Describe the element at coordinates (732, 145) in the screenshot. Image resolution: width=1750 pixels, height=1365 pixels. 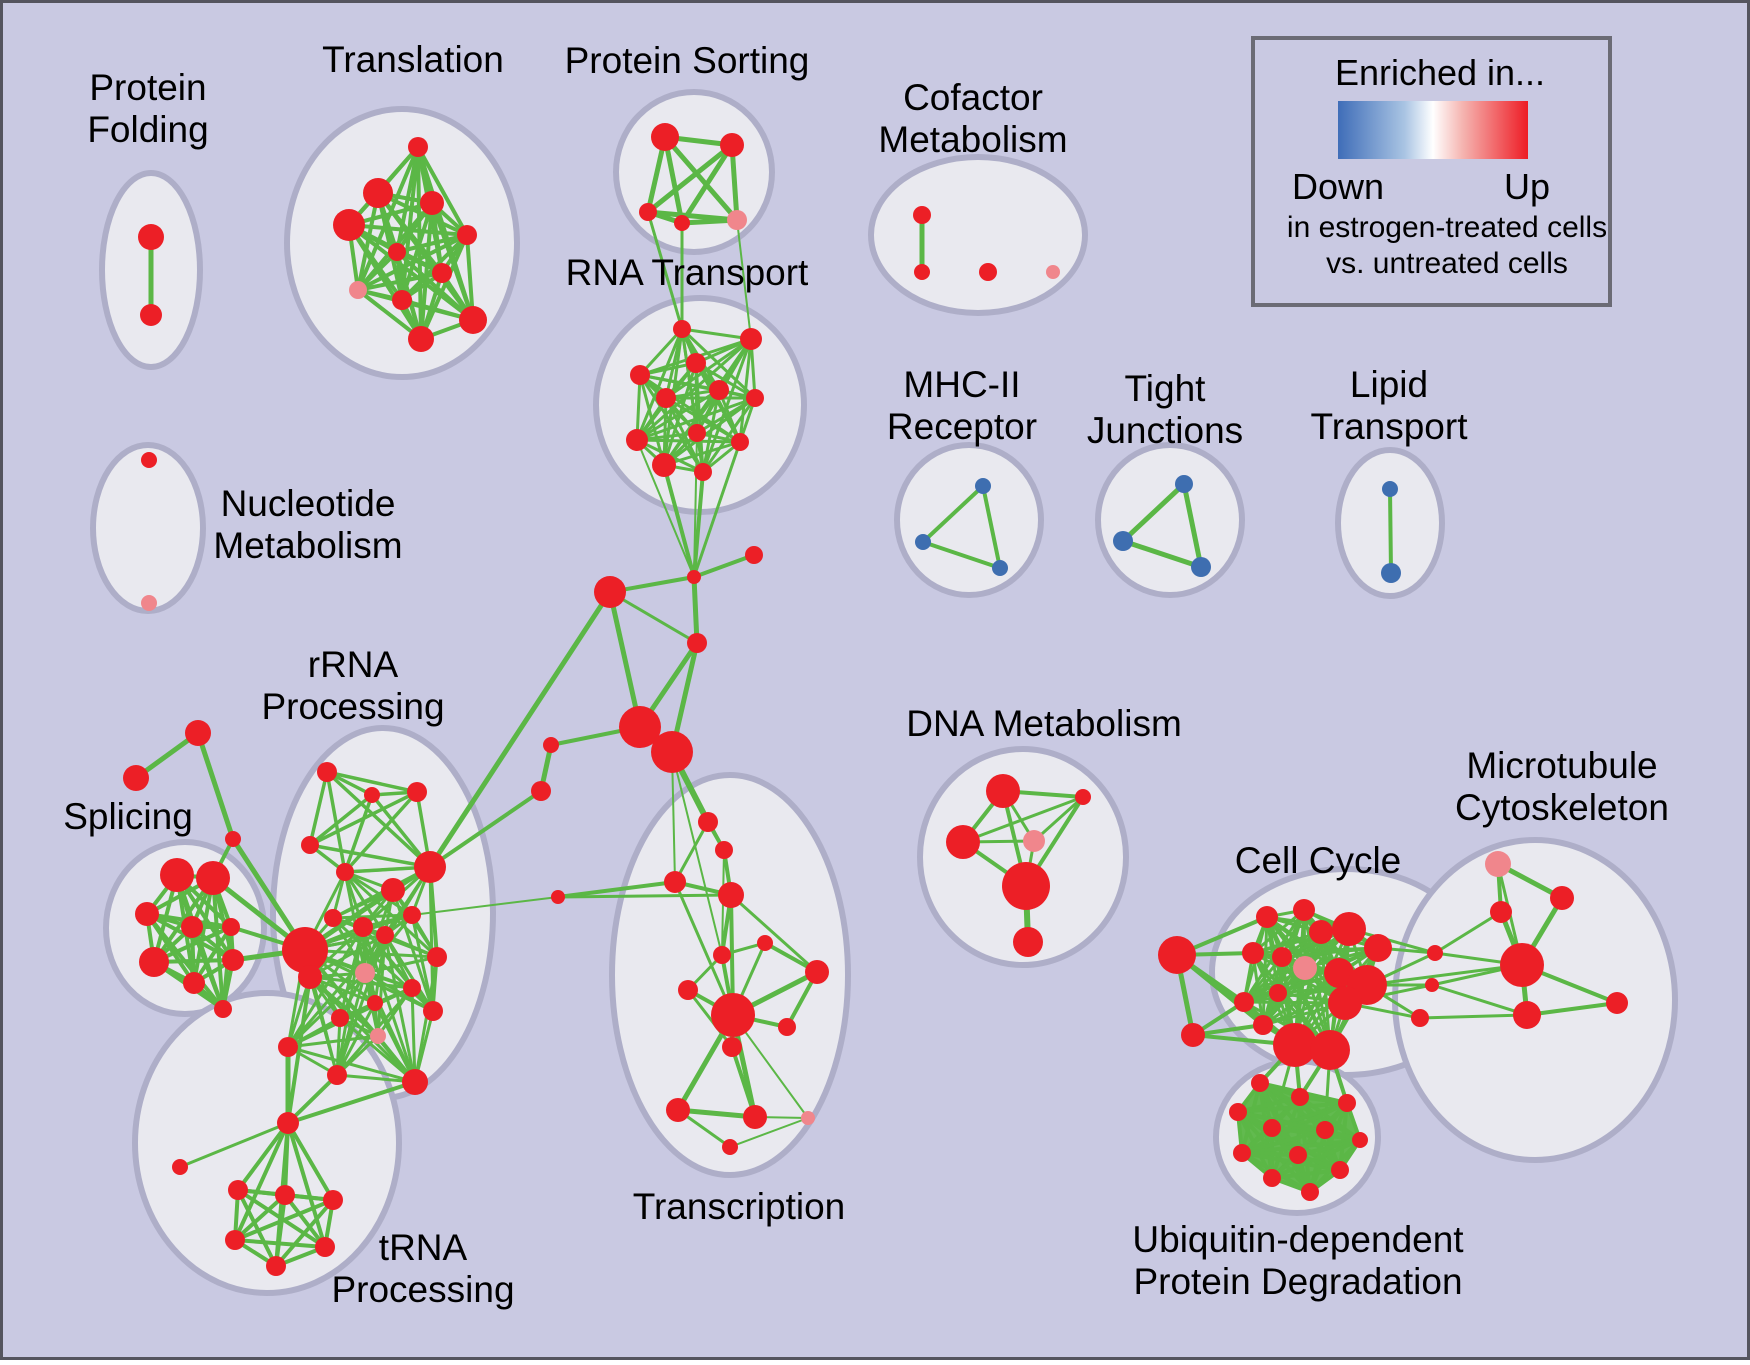
I see `node-ps2` at that location.